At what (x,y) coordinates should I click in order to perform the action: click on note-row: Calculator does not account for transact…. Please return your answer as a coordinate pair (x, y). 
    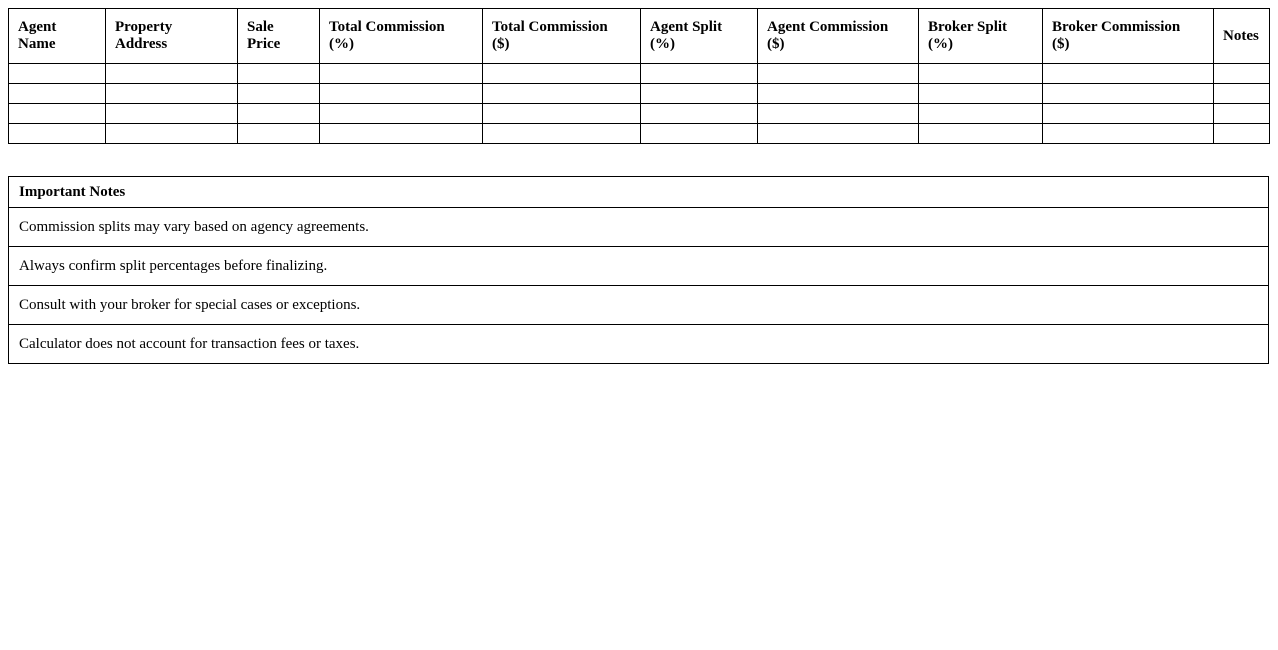
    Looking at the image, I should click on (638, 344).